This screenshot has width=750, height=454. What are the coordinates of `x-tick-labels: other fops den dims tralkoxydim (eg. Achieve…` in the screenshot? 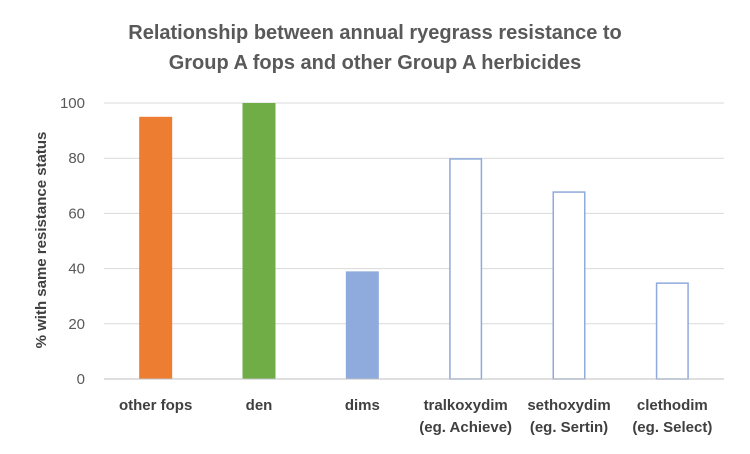 It's located at (415, 416).